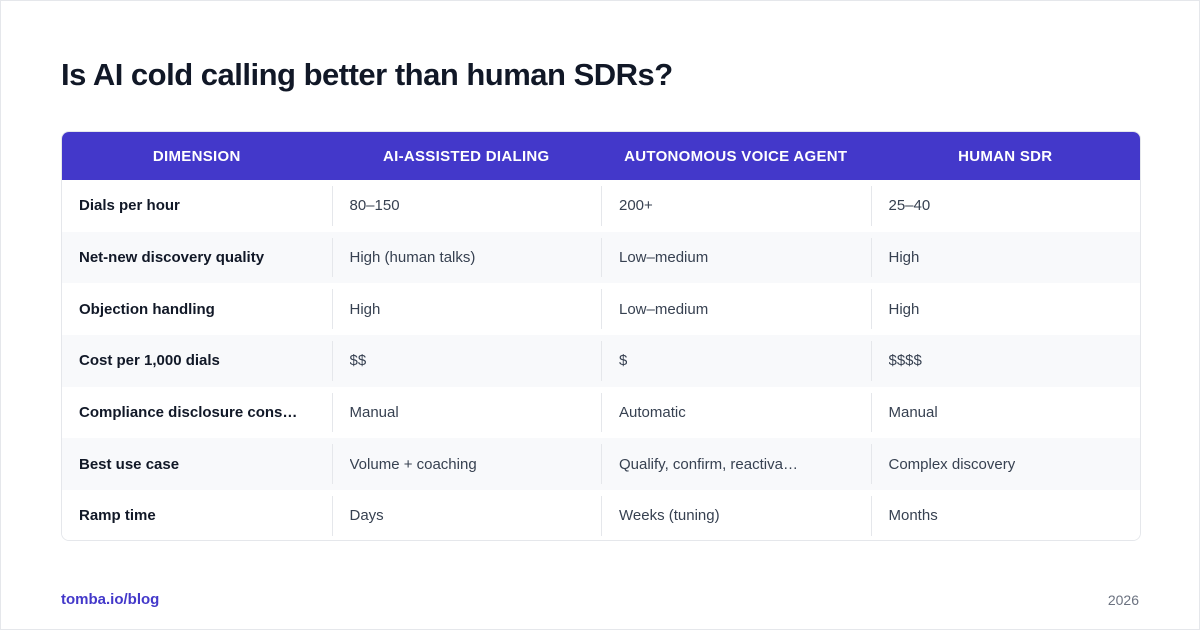 Image resolution: width=1200 pixels, height=630 pixels. I want to click on header-dimension: DIMENSION, so click(196, 156).